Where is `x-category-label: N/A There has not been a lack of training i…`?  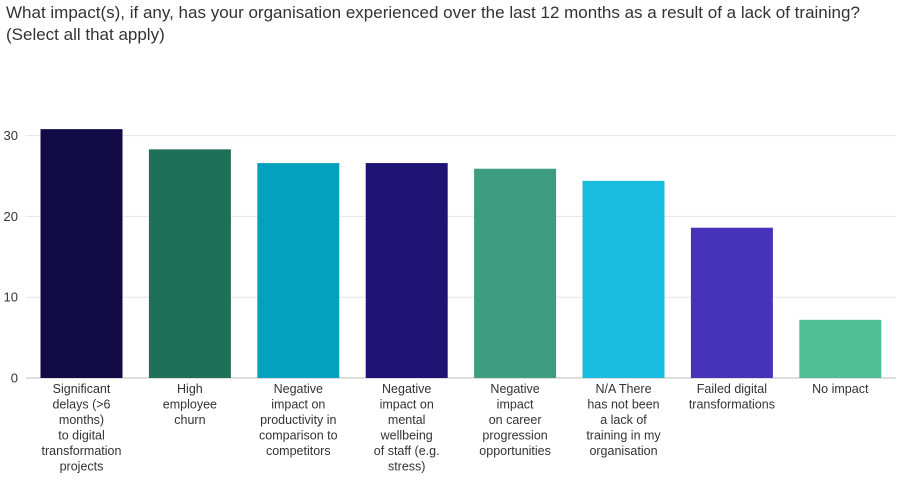
x-category-label: N/A There has not been a lack of training i… is located at coordinates (623, 420).